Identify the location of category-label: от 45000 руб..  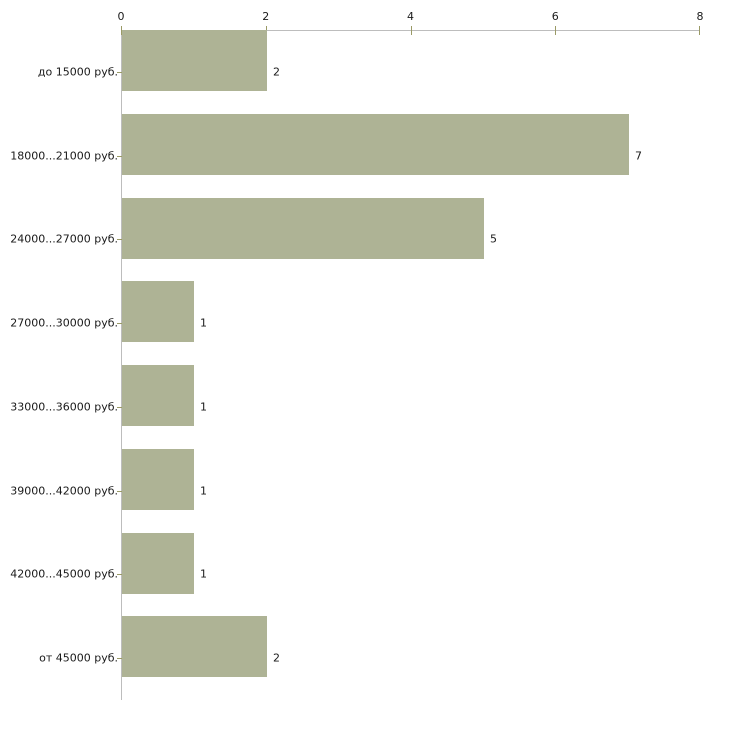
(78, 658).